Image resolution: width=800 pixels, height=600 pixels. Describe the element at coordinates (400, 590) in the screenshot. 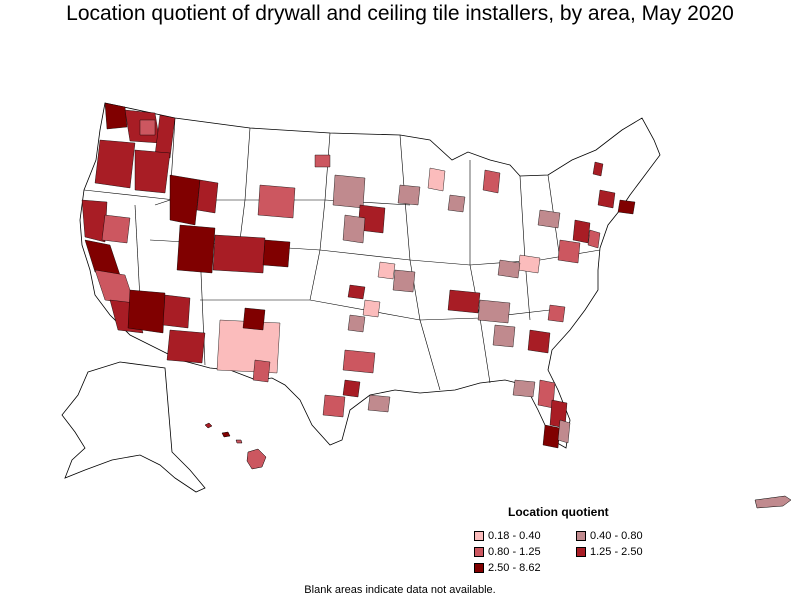

I see `footnote: Blank areas indicate data not available.` at that location.